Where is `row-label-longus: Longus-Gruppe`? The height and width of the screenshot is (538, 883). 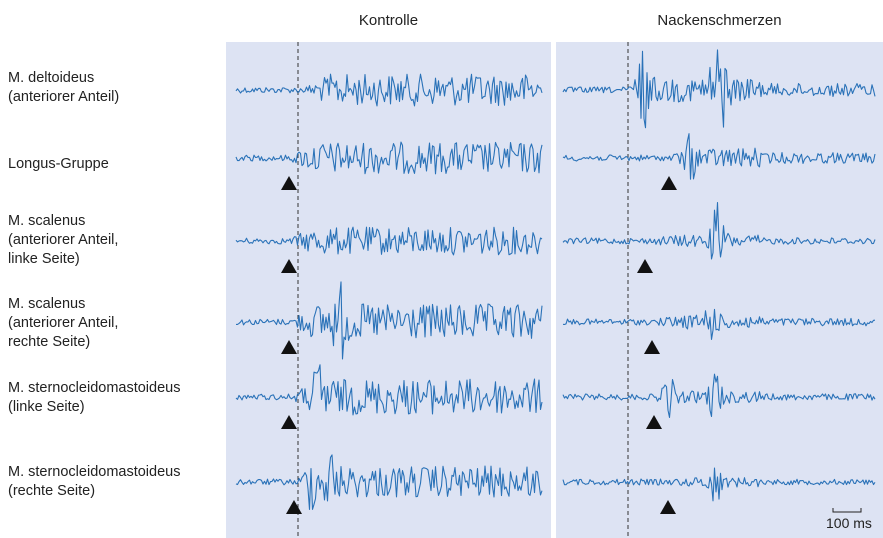 row-label-longus: Longus-Gruppe is located at coordinates (58, 164).